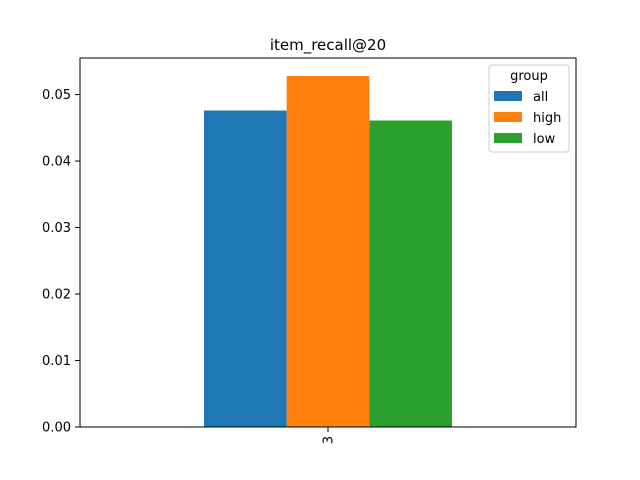  What do you see at coordinates (245, 268) in the screenshot?
I see `bar-all` at bounding box center [245, 268].